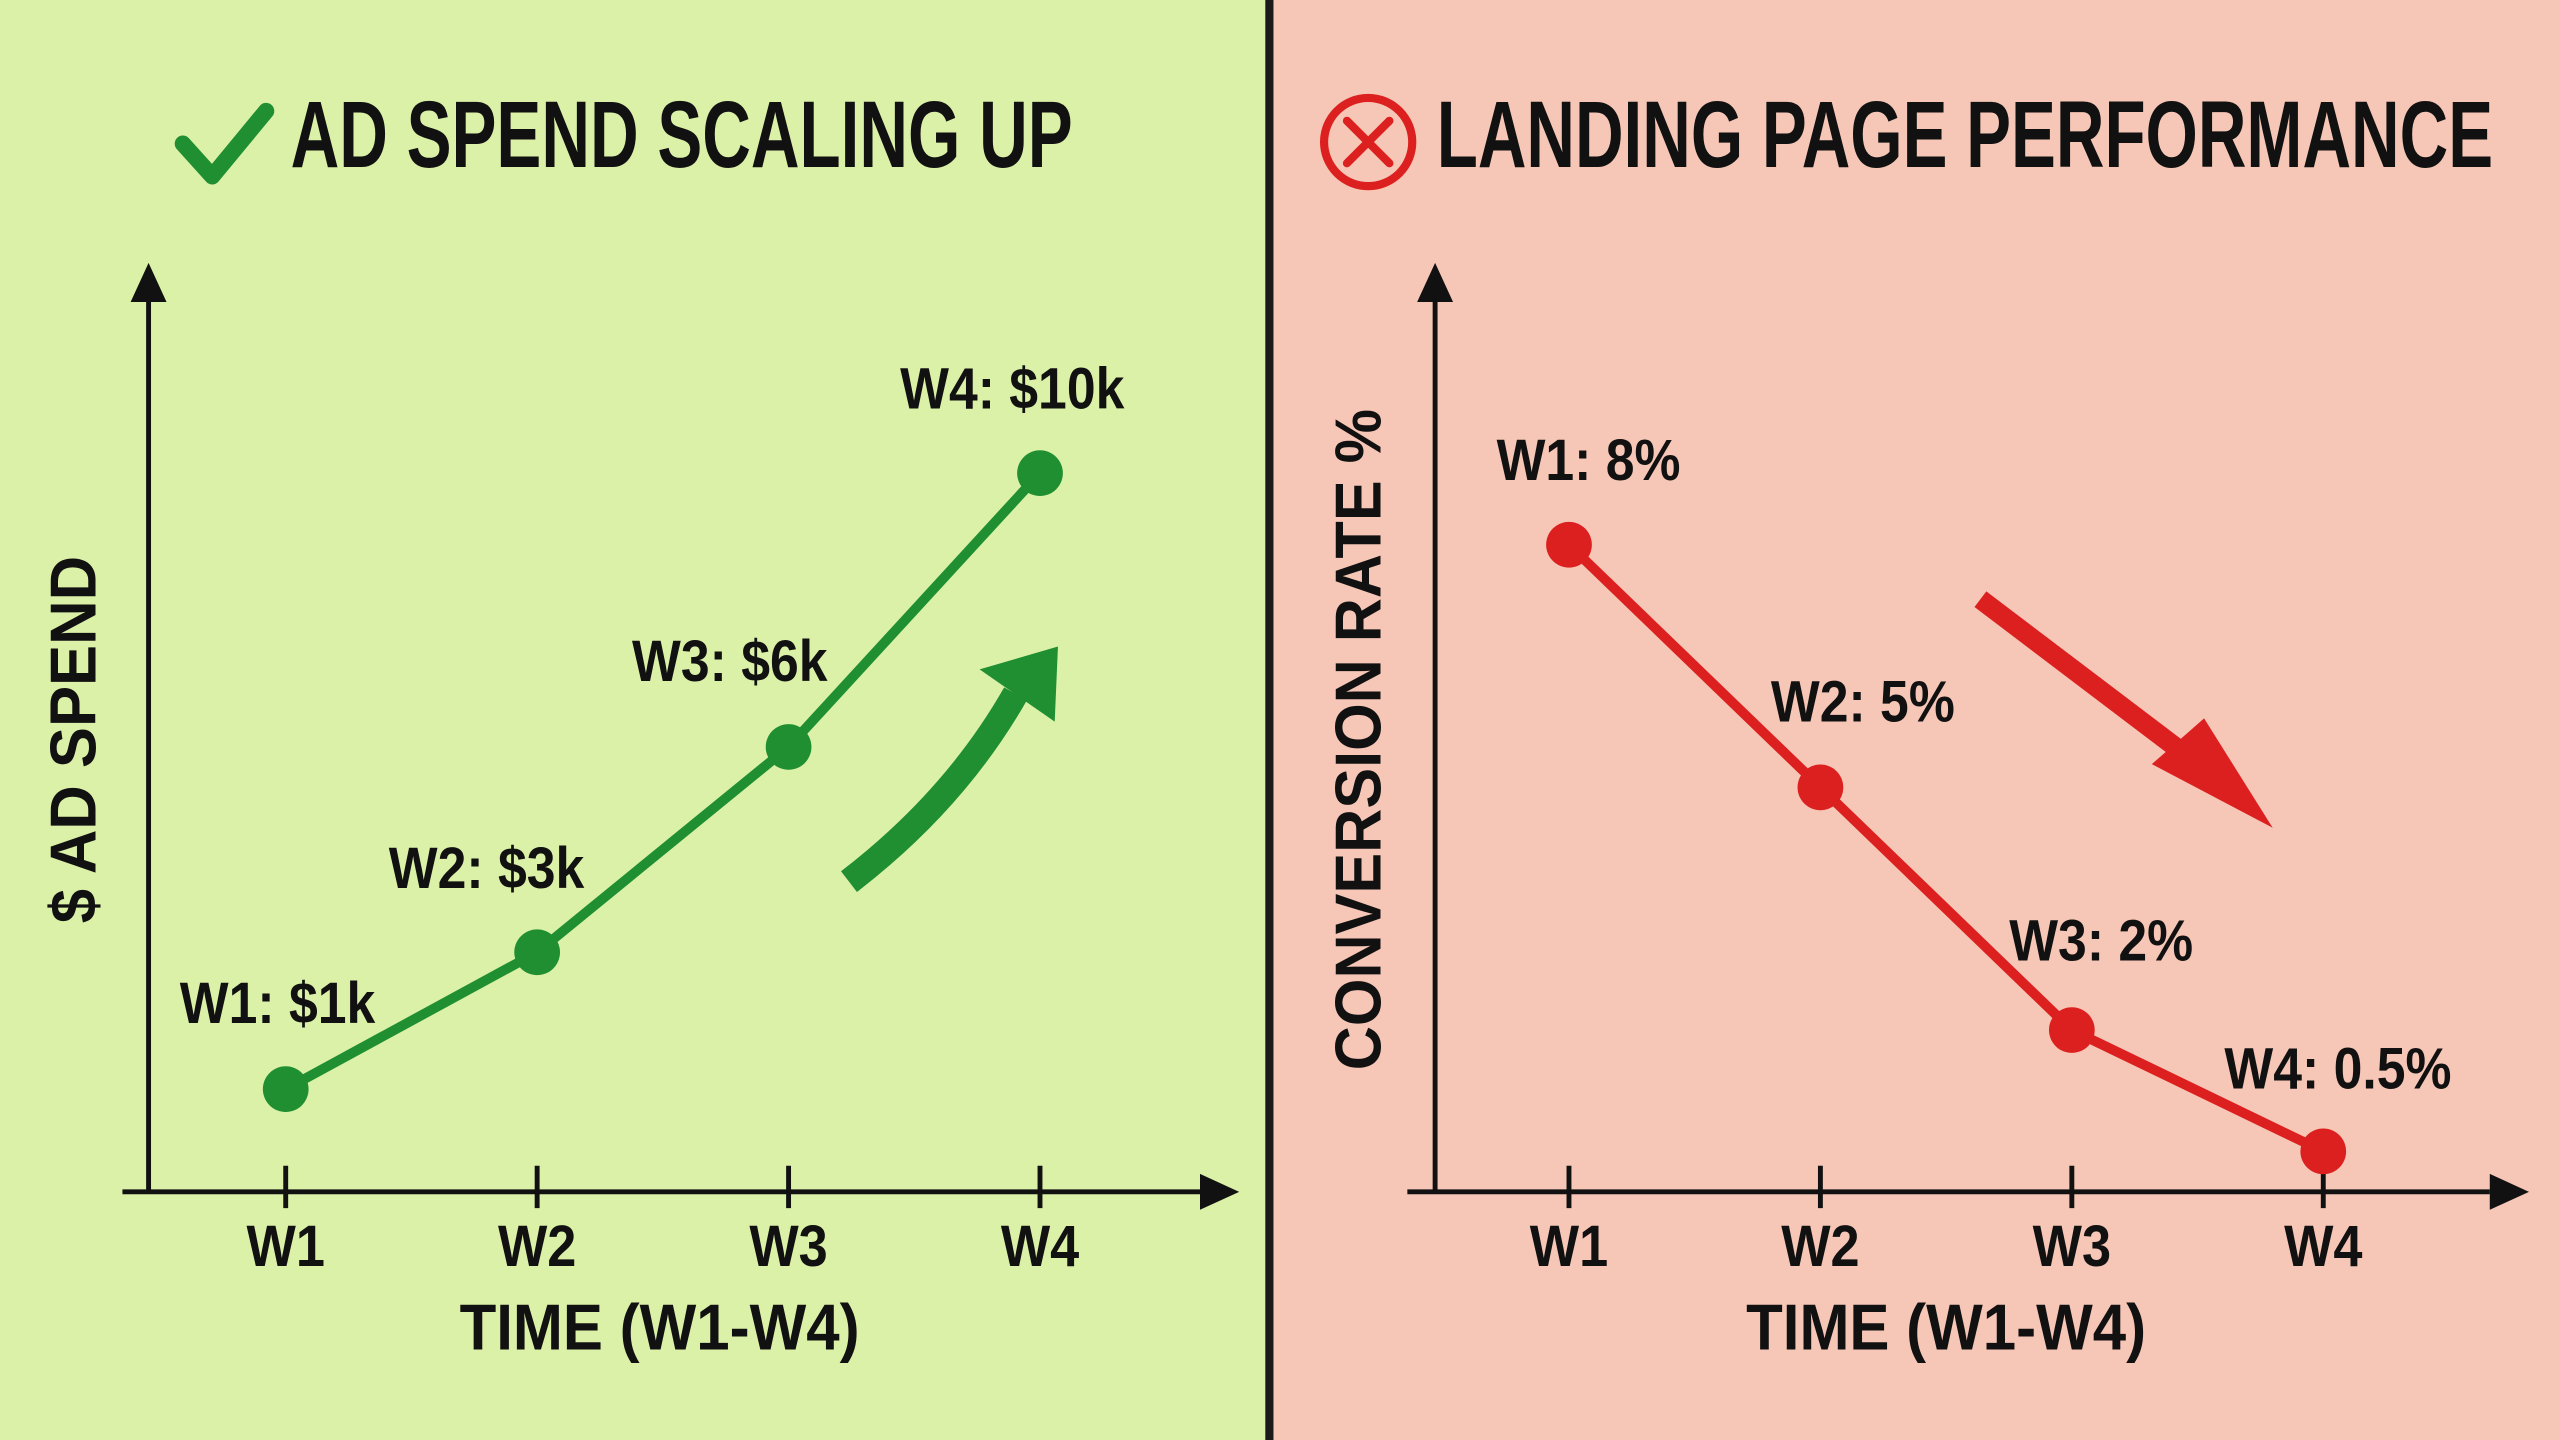 The height and width of the screenshot is (1440, 2560). I want to click on y-axis-label: CONVERSION RATE %, so click(1358, 739).